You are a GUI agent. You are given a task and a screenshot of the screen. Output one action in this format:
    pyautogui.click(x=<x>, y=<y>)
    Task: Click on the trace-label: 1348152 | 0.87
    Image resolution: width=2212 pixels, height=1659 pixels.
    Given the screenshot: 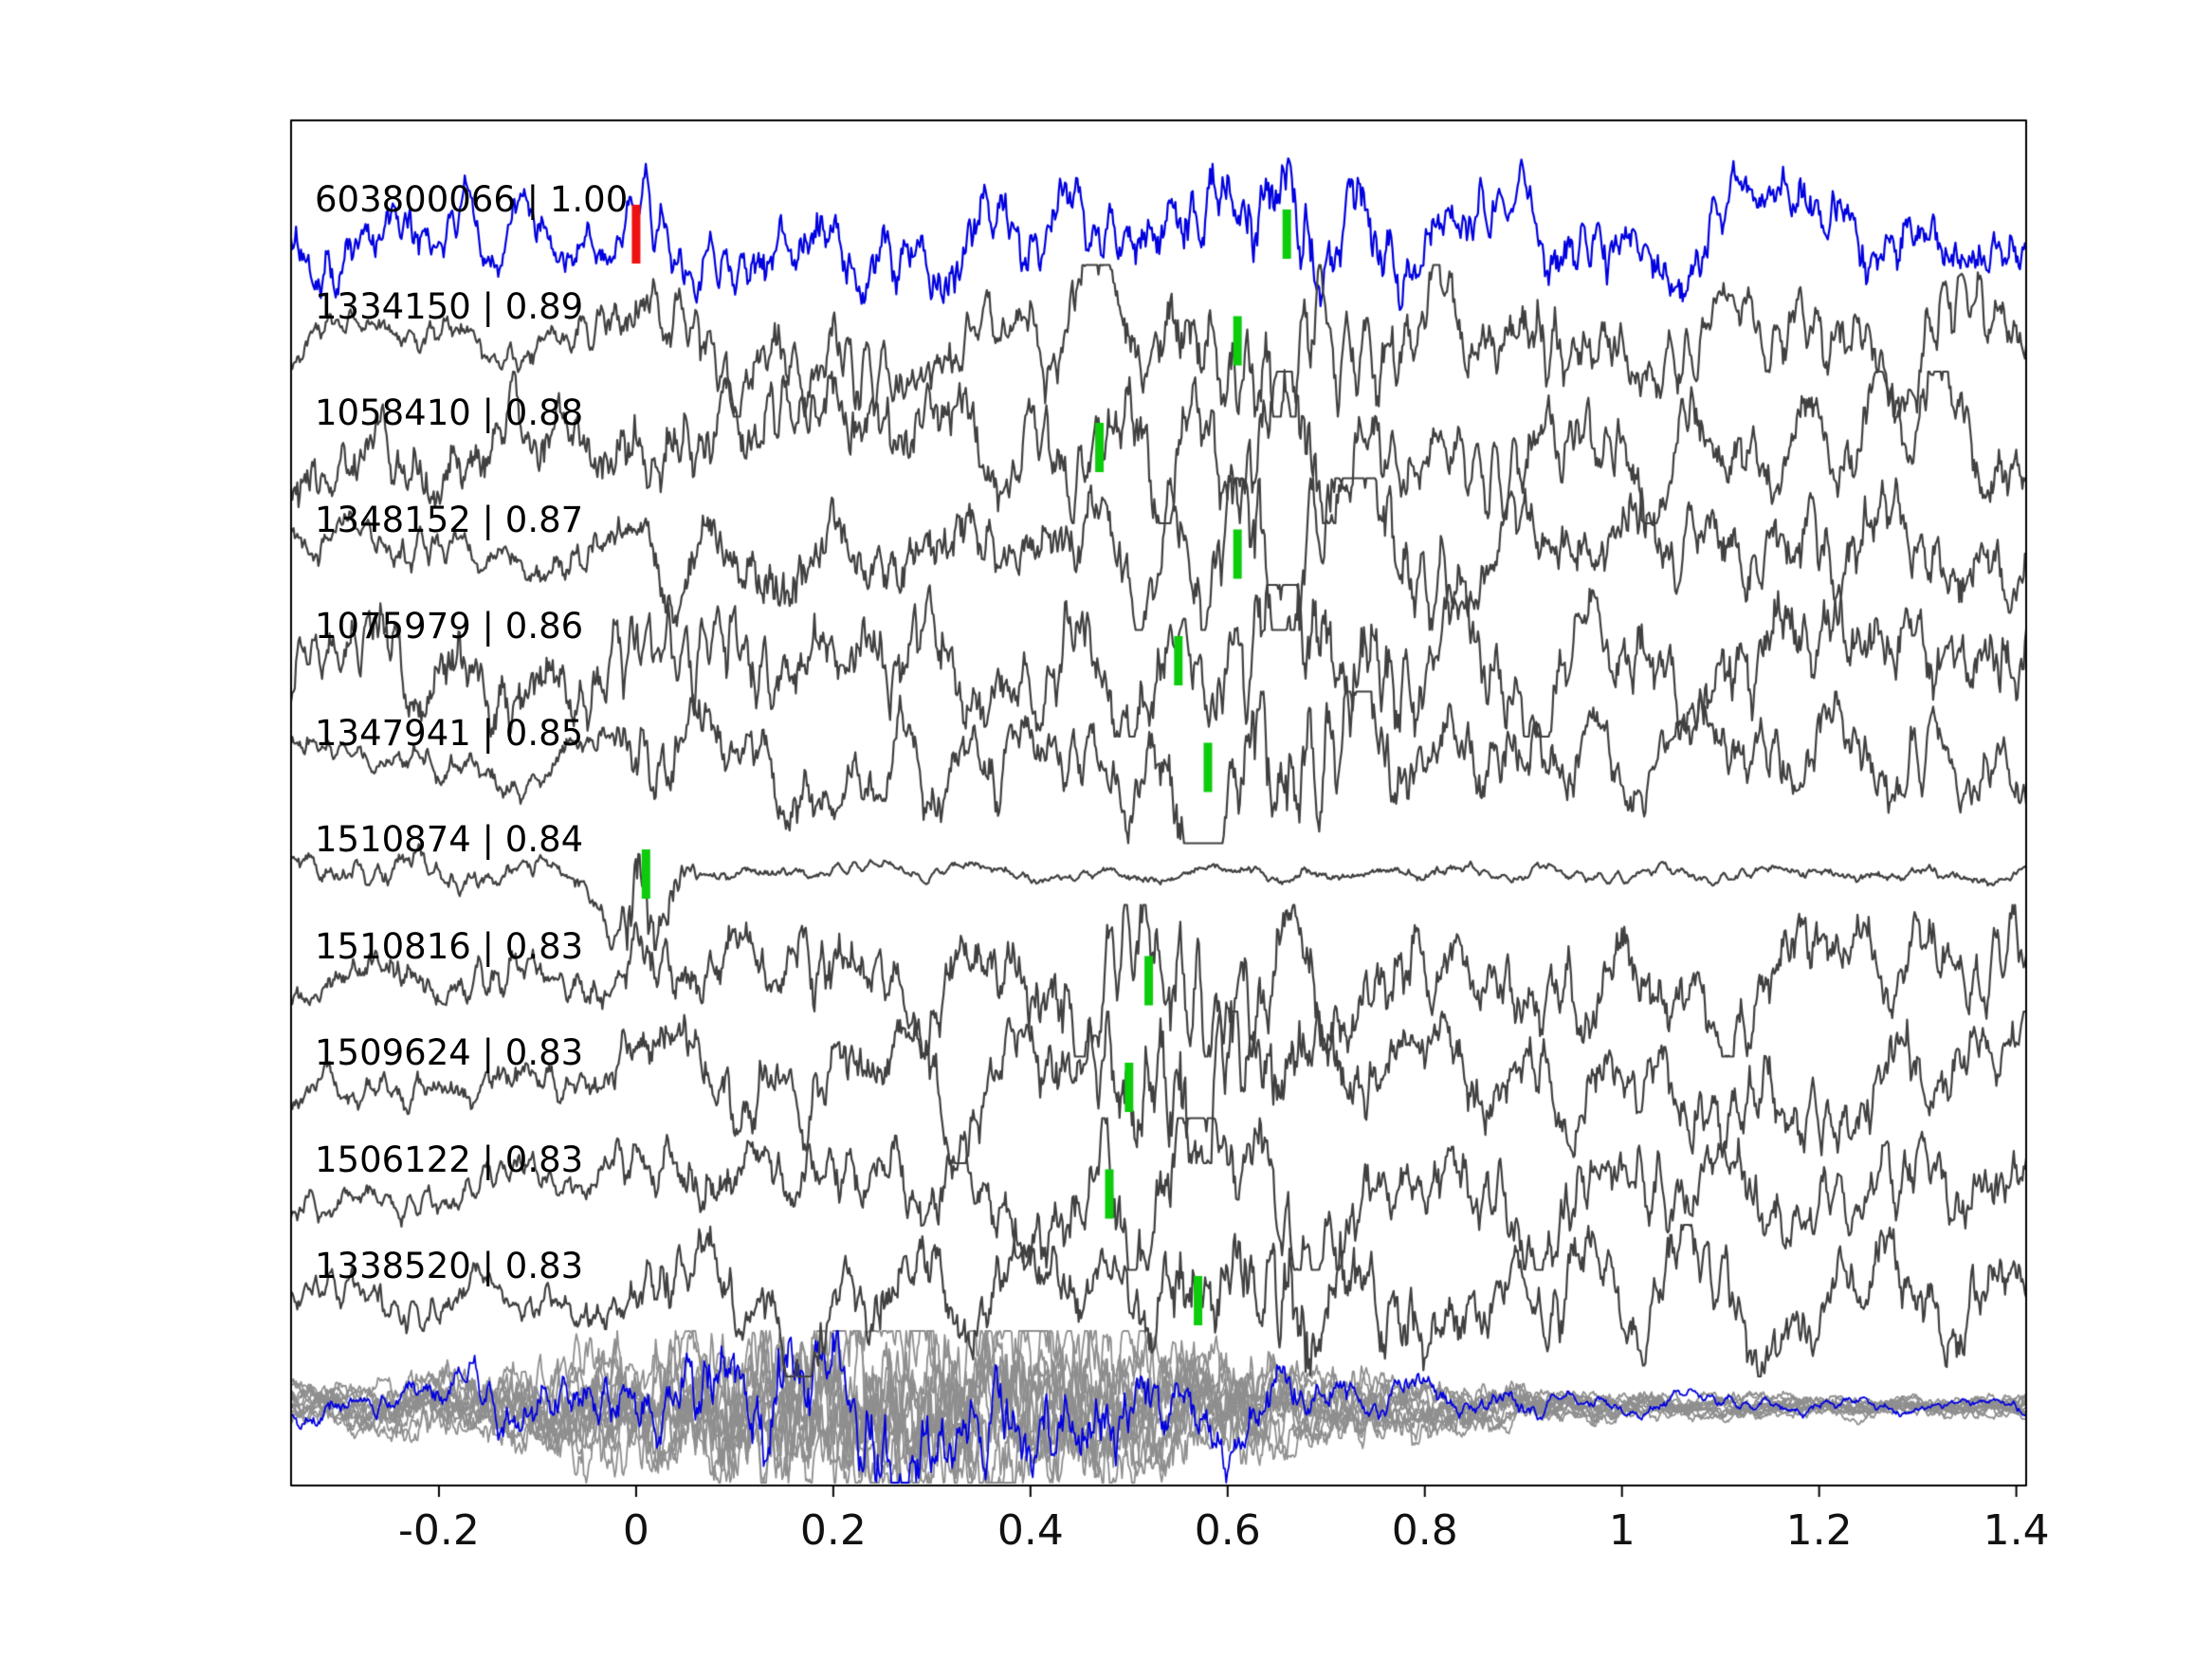 What is the action you would take?
    pyautogui.click(x=449, y=519)
    